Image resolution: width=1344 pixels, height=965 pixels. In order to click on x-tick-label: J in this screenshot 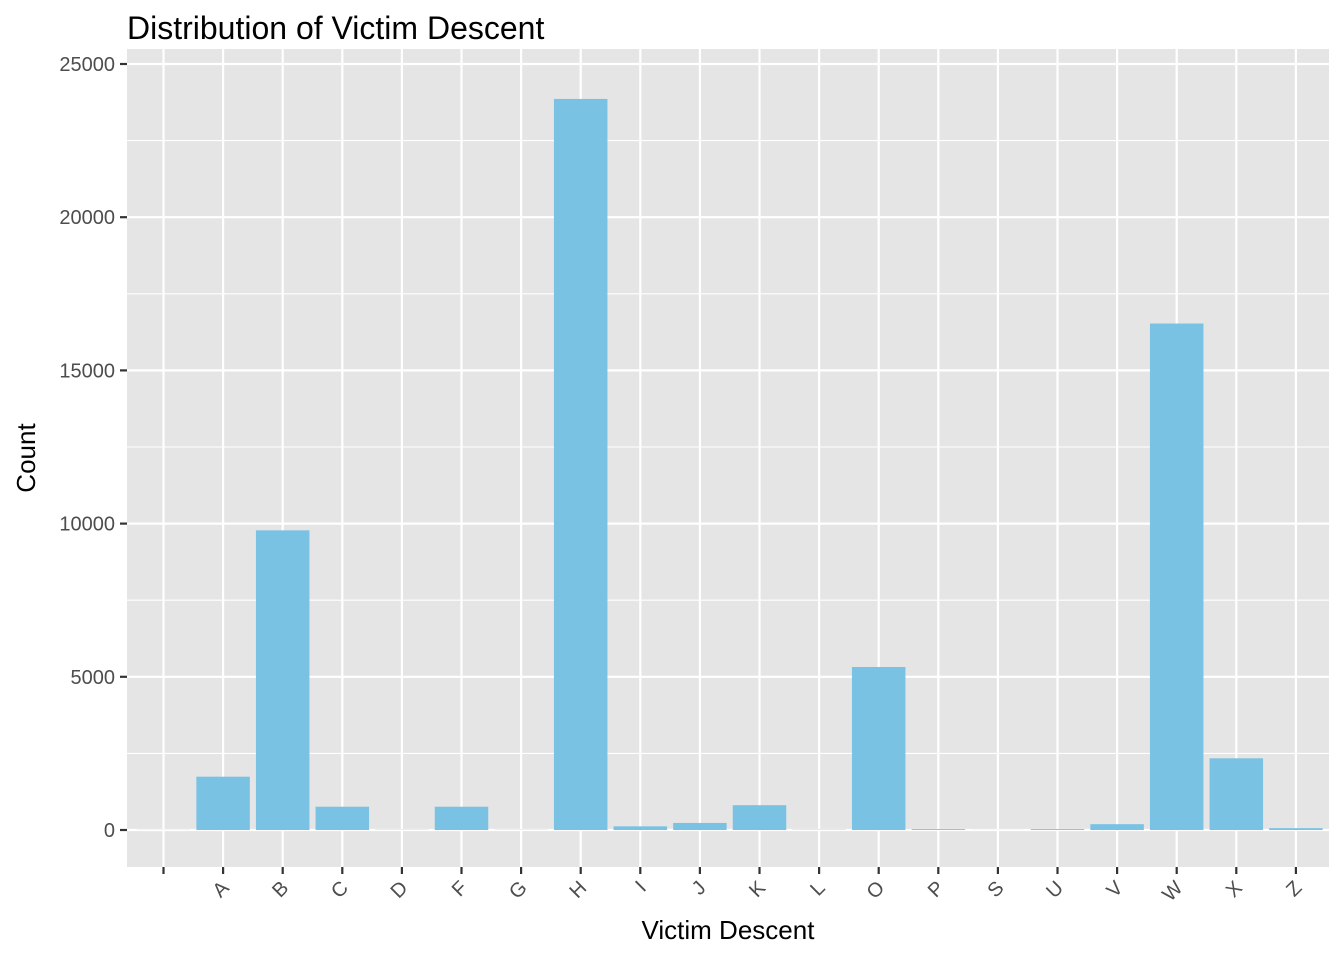, I will do `click(699, 888)`.